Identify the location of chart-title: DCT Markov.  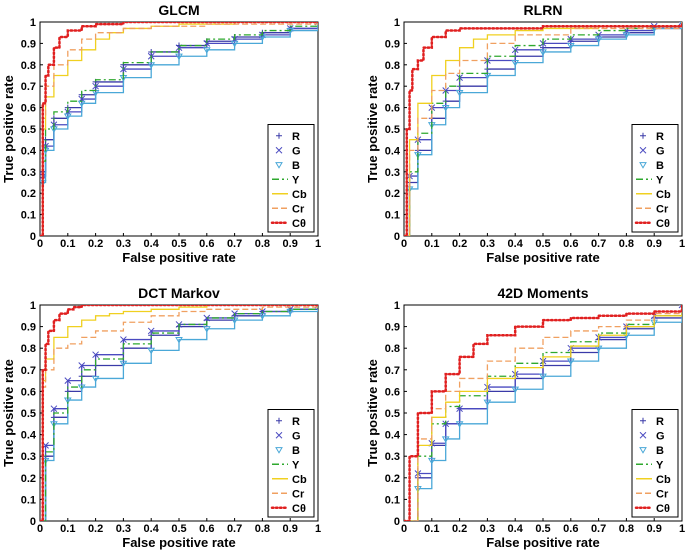
(179, 293).